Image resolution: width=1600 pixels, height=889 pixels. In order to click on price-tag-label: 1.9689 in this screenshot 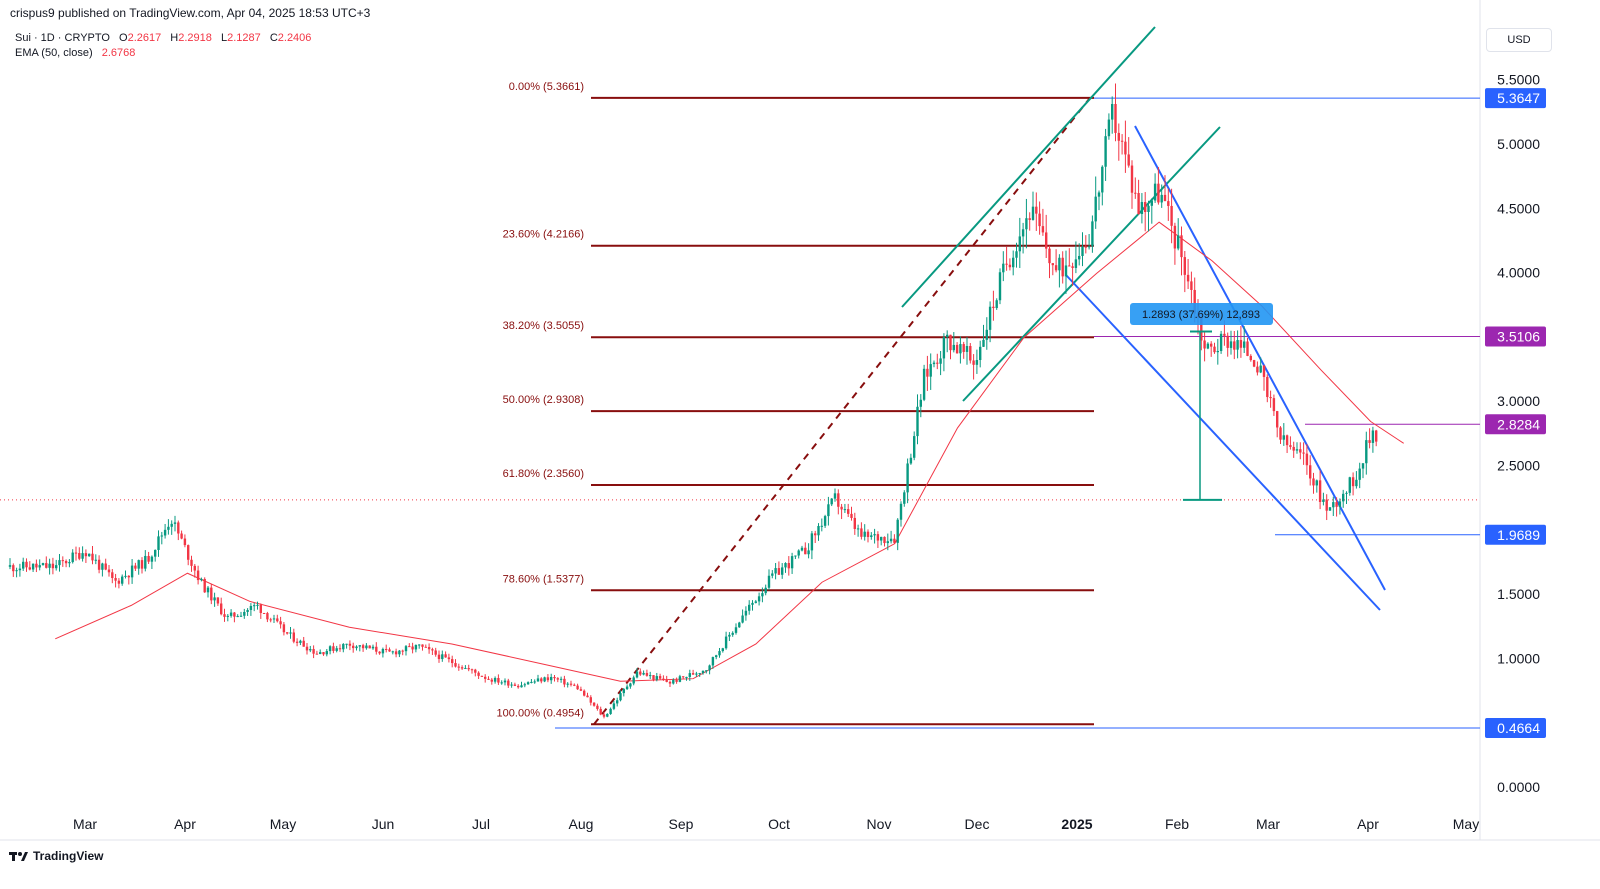, I will do `click(1518, 535)`.